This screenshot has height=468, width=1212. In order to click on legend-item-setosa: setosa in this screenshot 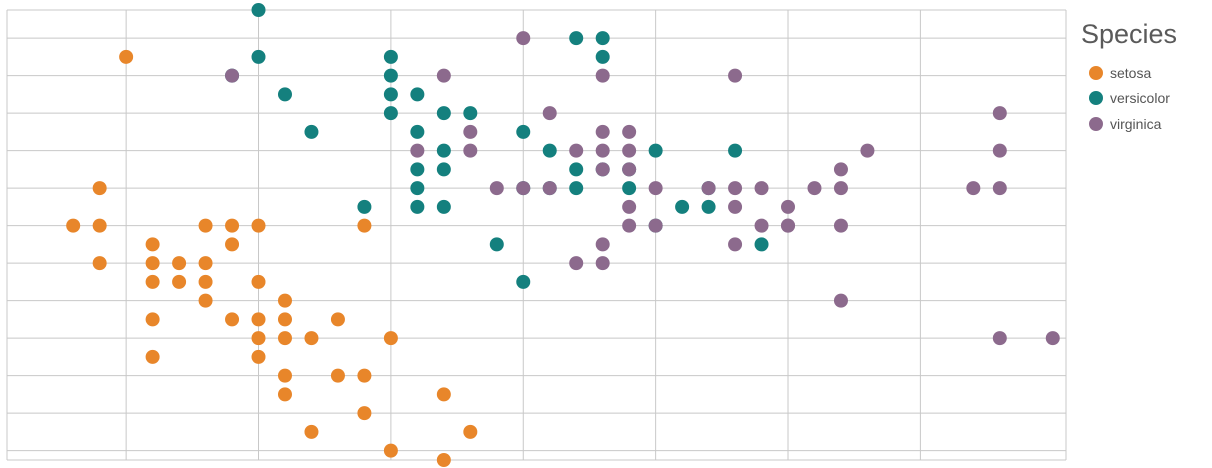, I will do `click(1129, 73)`.